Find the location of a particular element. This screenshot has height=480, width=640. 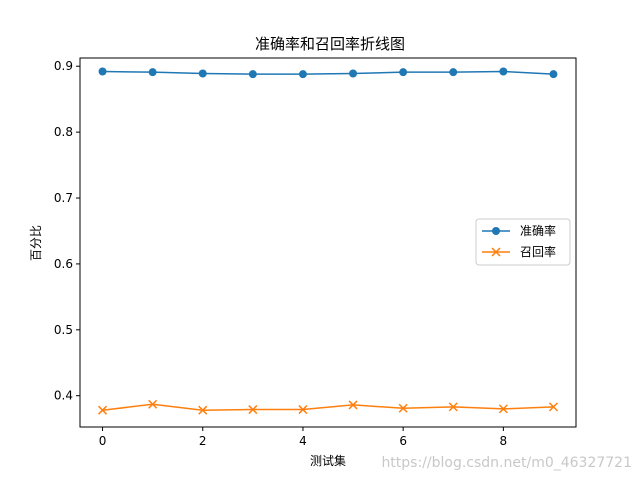

x-tick-label: 4 is located at coordinates (303, 441).